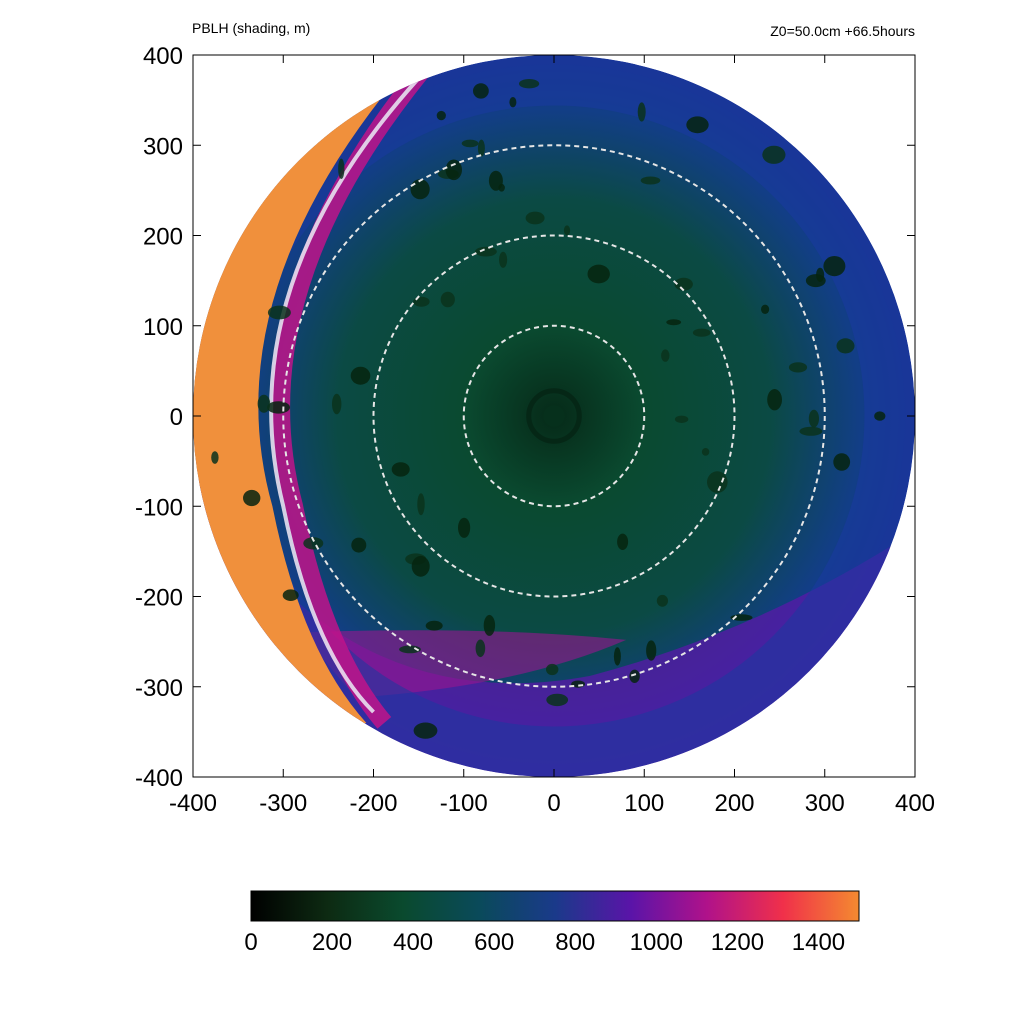 The width and height of the screenshot is (1024, 1024). Describe the element at coordinates (544, 942) in the screenshot. I see `colorbar-tick-labels: 0 200 400 600 800 1000 1200 1400` at that location.